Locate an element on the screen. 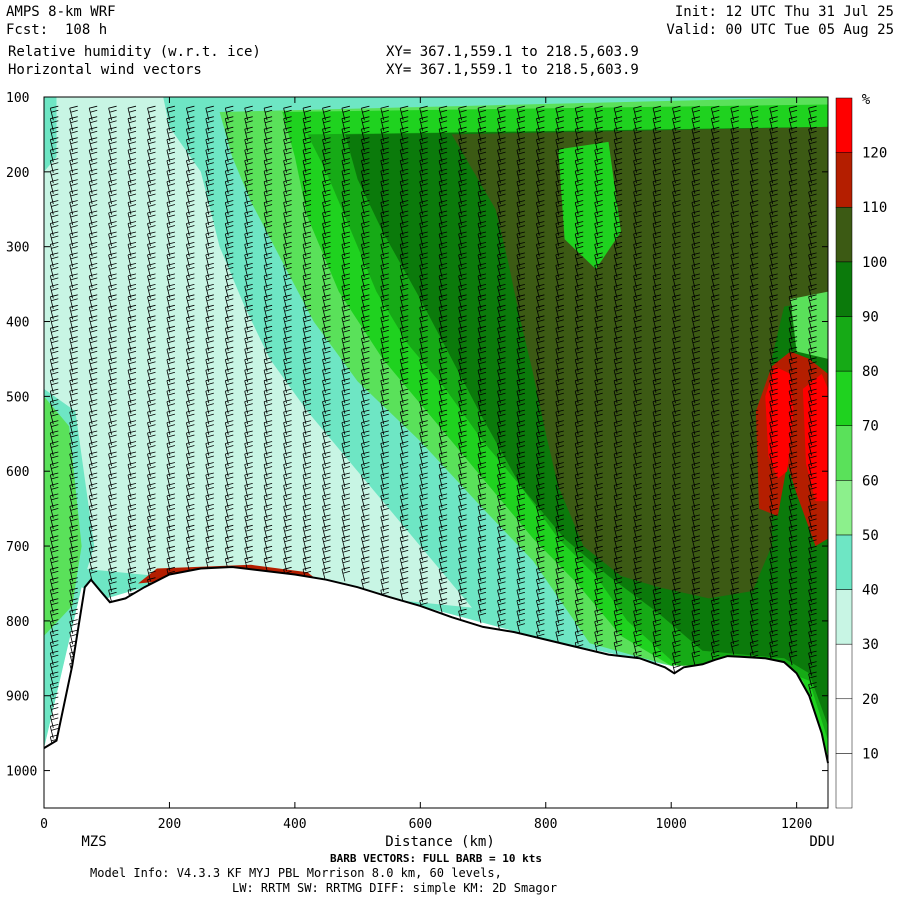 Image resolution: width=900 pixels, height=900 pixels. barb-caption: BARB VECTORS: FULL BARB = 10 kts is located at coordinates (436, 858).